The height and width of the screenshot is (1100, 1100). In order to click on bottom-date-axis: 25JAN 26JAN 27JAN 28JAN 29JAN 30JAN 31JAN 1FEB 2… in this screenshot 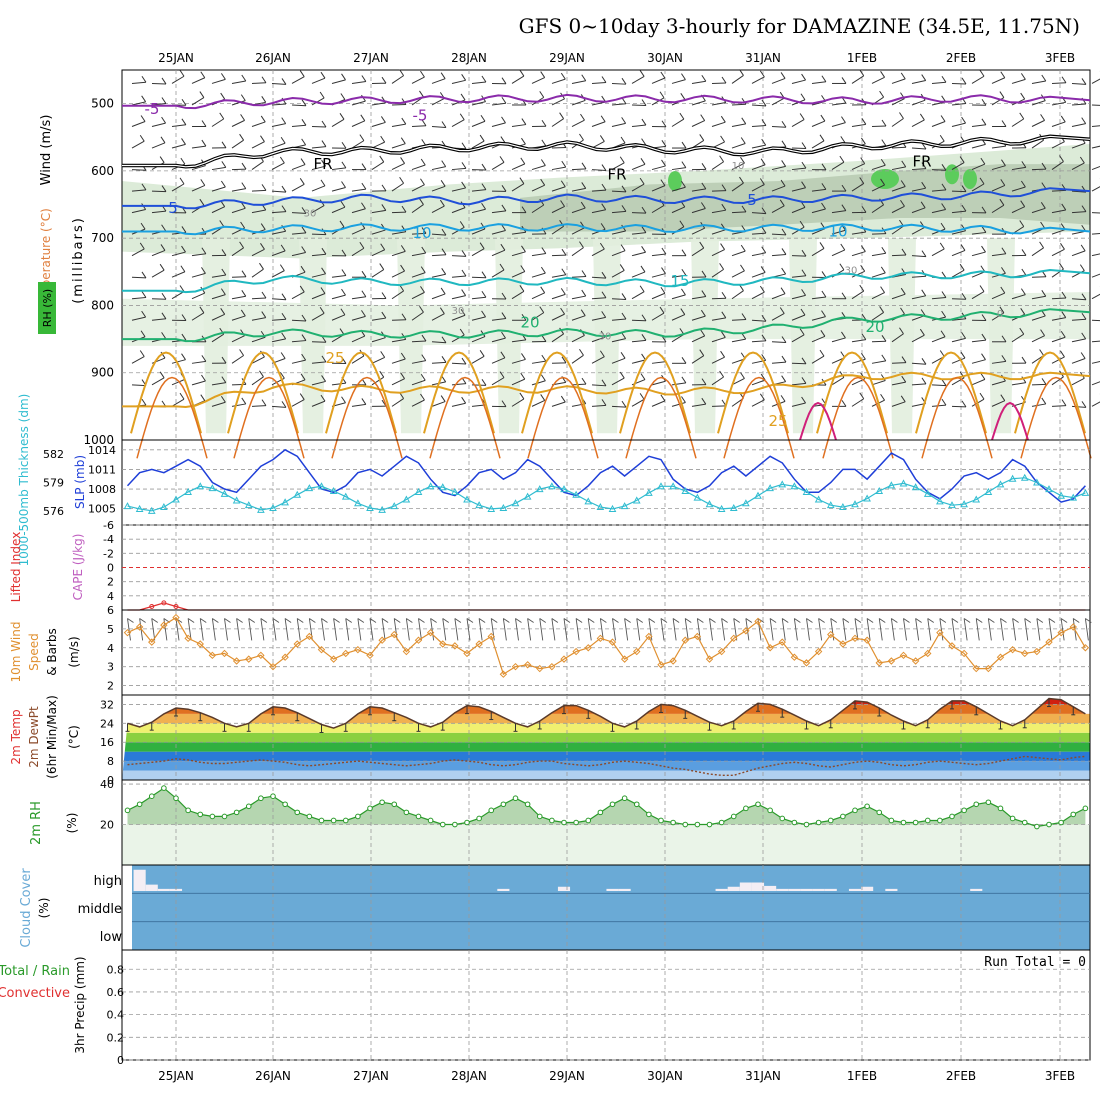, I will do `click(616, 1076)`.